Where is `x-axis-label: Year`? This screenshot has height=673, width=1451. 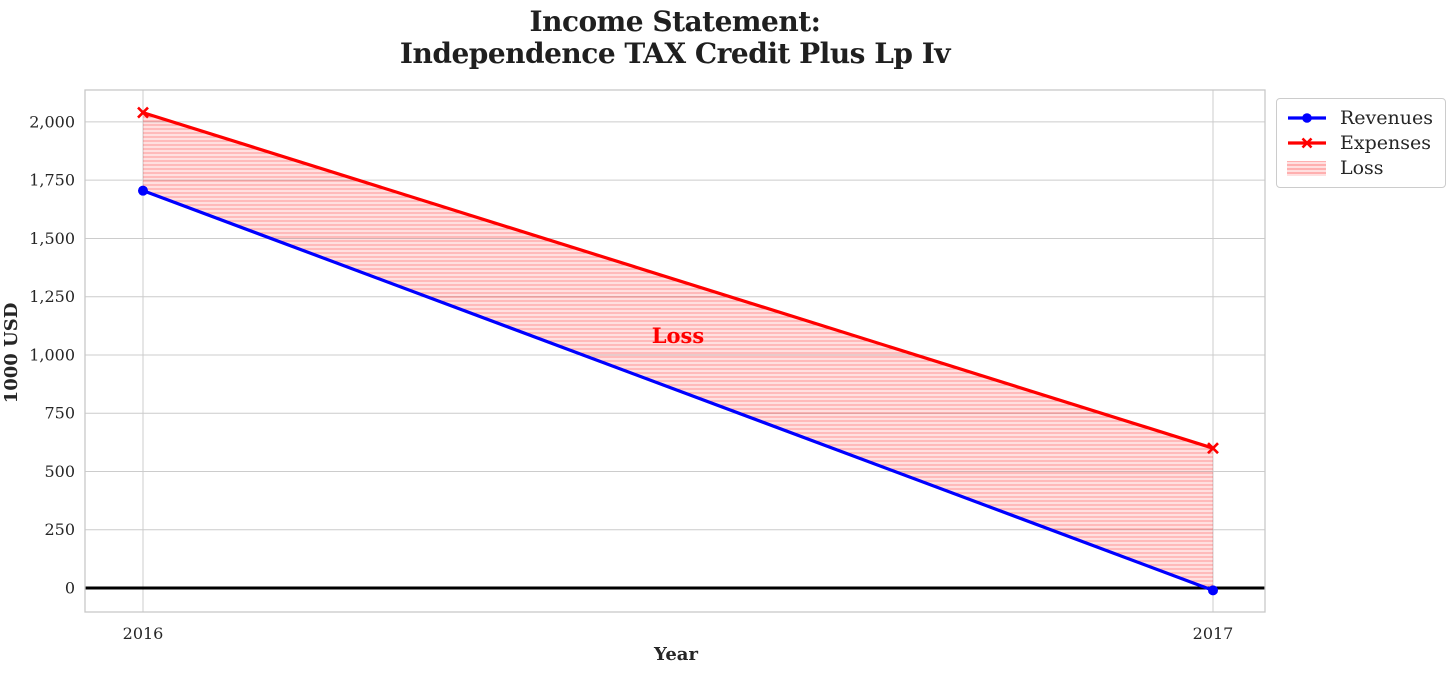
x-axis-label: Year is located at coordinates (675, 654).